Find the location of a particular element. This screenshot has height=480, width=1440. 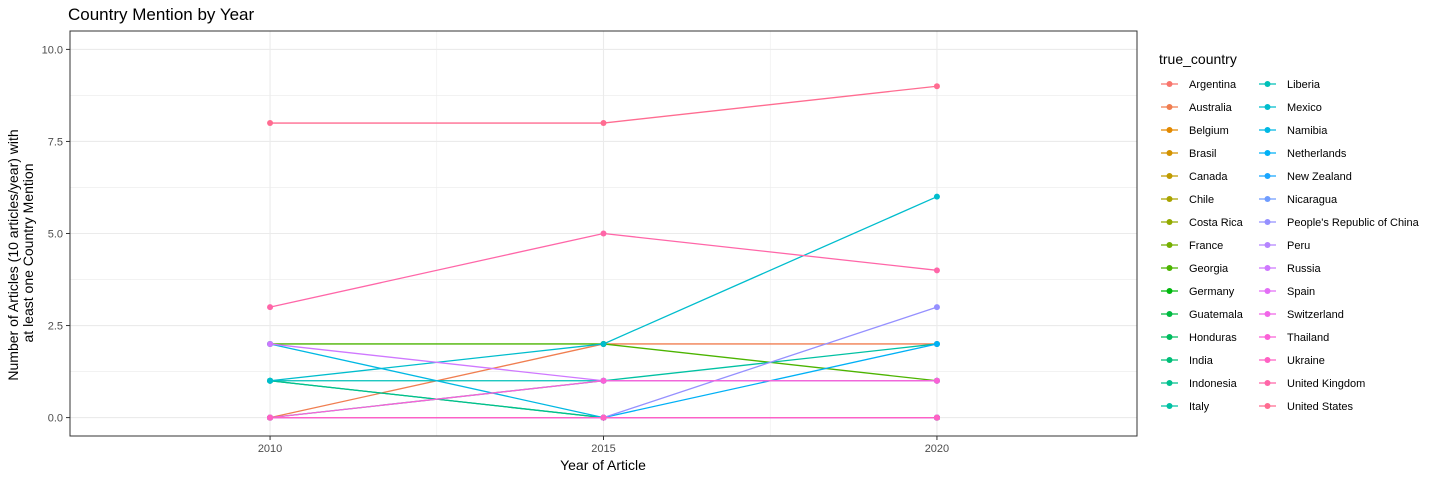

legend-key-switzerland is located at coordinates (1267, 314).